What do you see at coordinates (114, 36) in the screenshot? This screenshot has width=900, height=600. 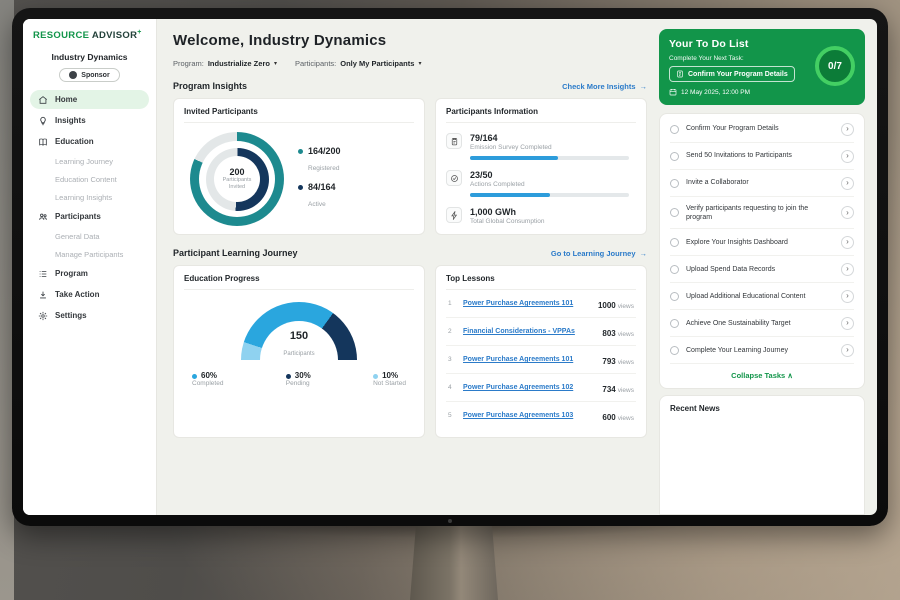 I see `brand-secondary: ADVISOR` at bounding box center [114, 36].